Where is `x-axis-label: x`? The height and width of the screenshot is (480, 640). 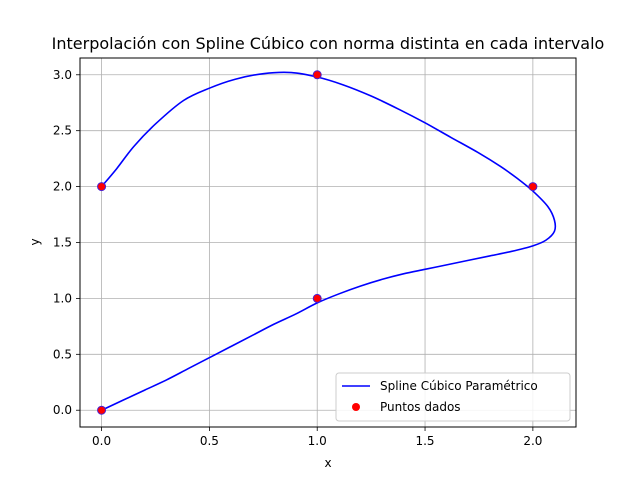 x-axis-label: x is located at coordinates (327, 463).